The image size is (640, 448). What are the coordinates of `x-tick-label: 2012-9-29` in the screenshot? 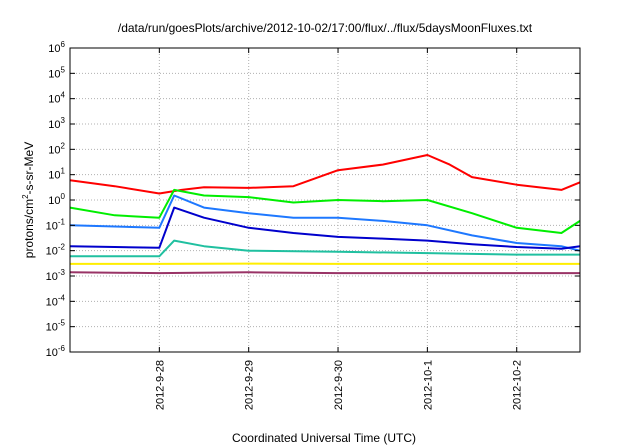 It's located at (250, 385).